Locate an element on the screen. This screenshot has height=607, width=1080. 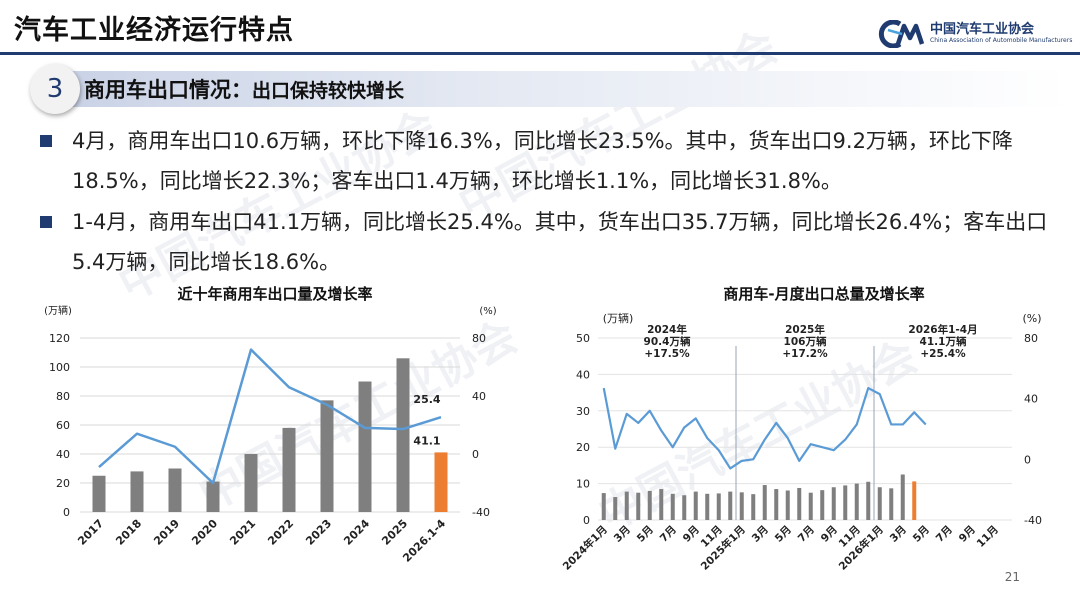
section-title: 商用车出口情况：出口保持较快增长 is located at coordinates (244, 89).